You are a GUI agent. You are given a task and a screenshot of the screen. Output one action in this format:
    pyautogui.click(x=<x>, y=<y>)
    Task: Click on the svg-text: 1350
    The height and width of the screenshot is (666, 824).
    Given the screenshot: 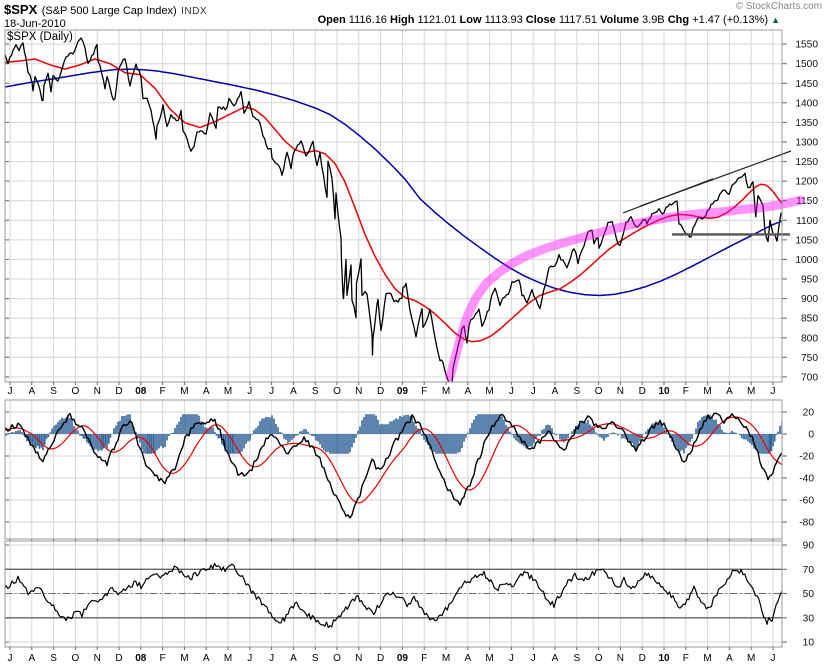 What is the action you would take?
    pyautogui.click(x=806, y=123)
    